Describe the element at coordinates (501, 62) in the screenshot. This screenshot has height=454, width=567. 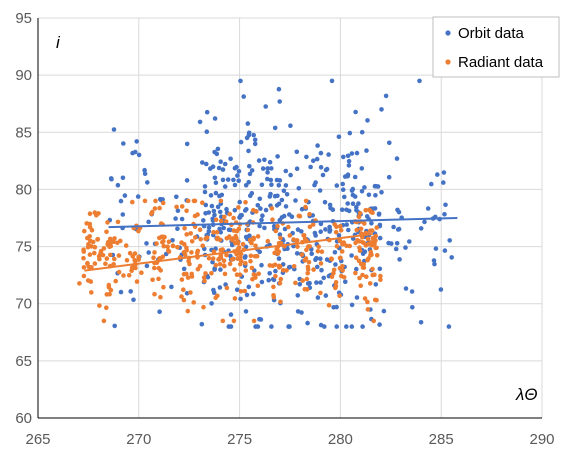
I see `legend-label-radiant: Radiant data` at that location.